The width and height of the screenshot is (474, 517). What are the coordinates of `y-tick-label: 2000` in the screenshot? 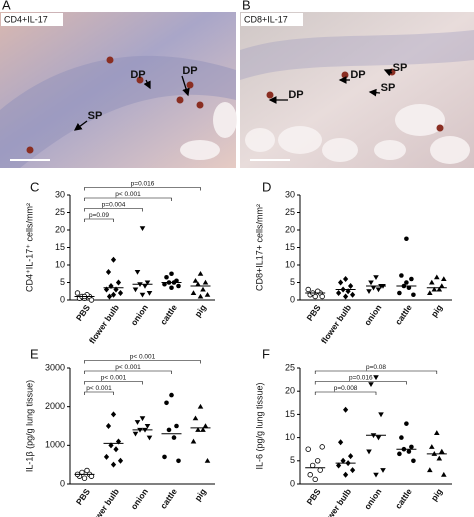 It's located at (55, 406).